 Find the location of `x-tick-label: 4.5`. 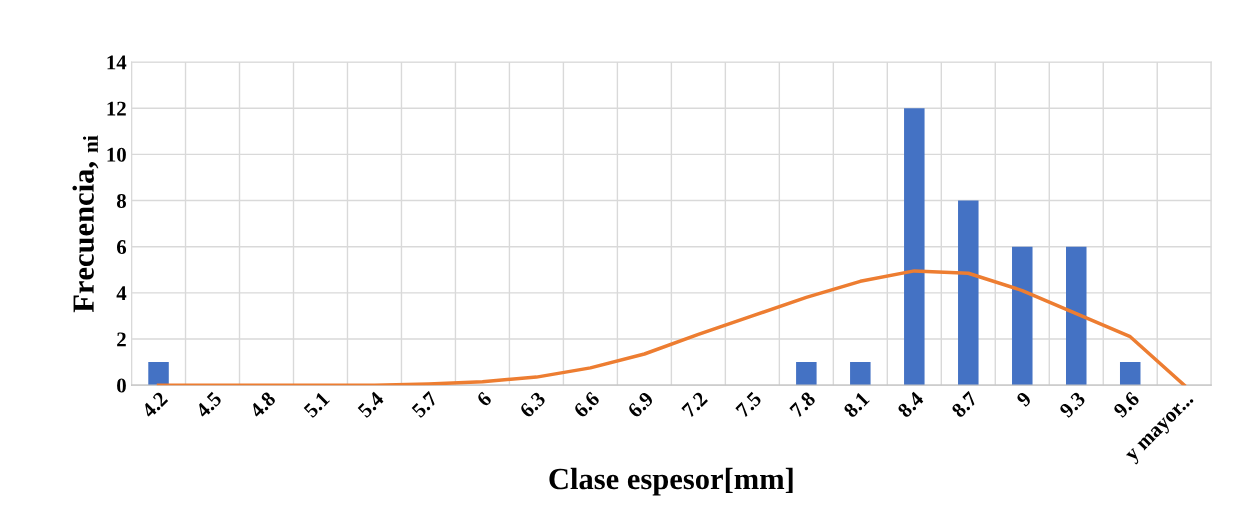

x-tick-label: 4.5 is located at coordinates (208, 405).